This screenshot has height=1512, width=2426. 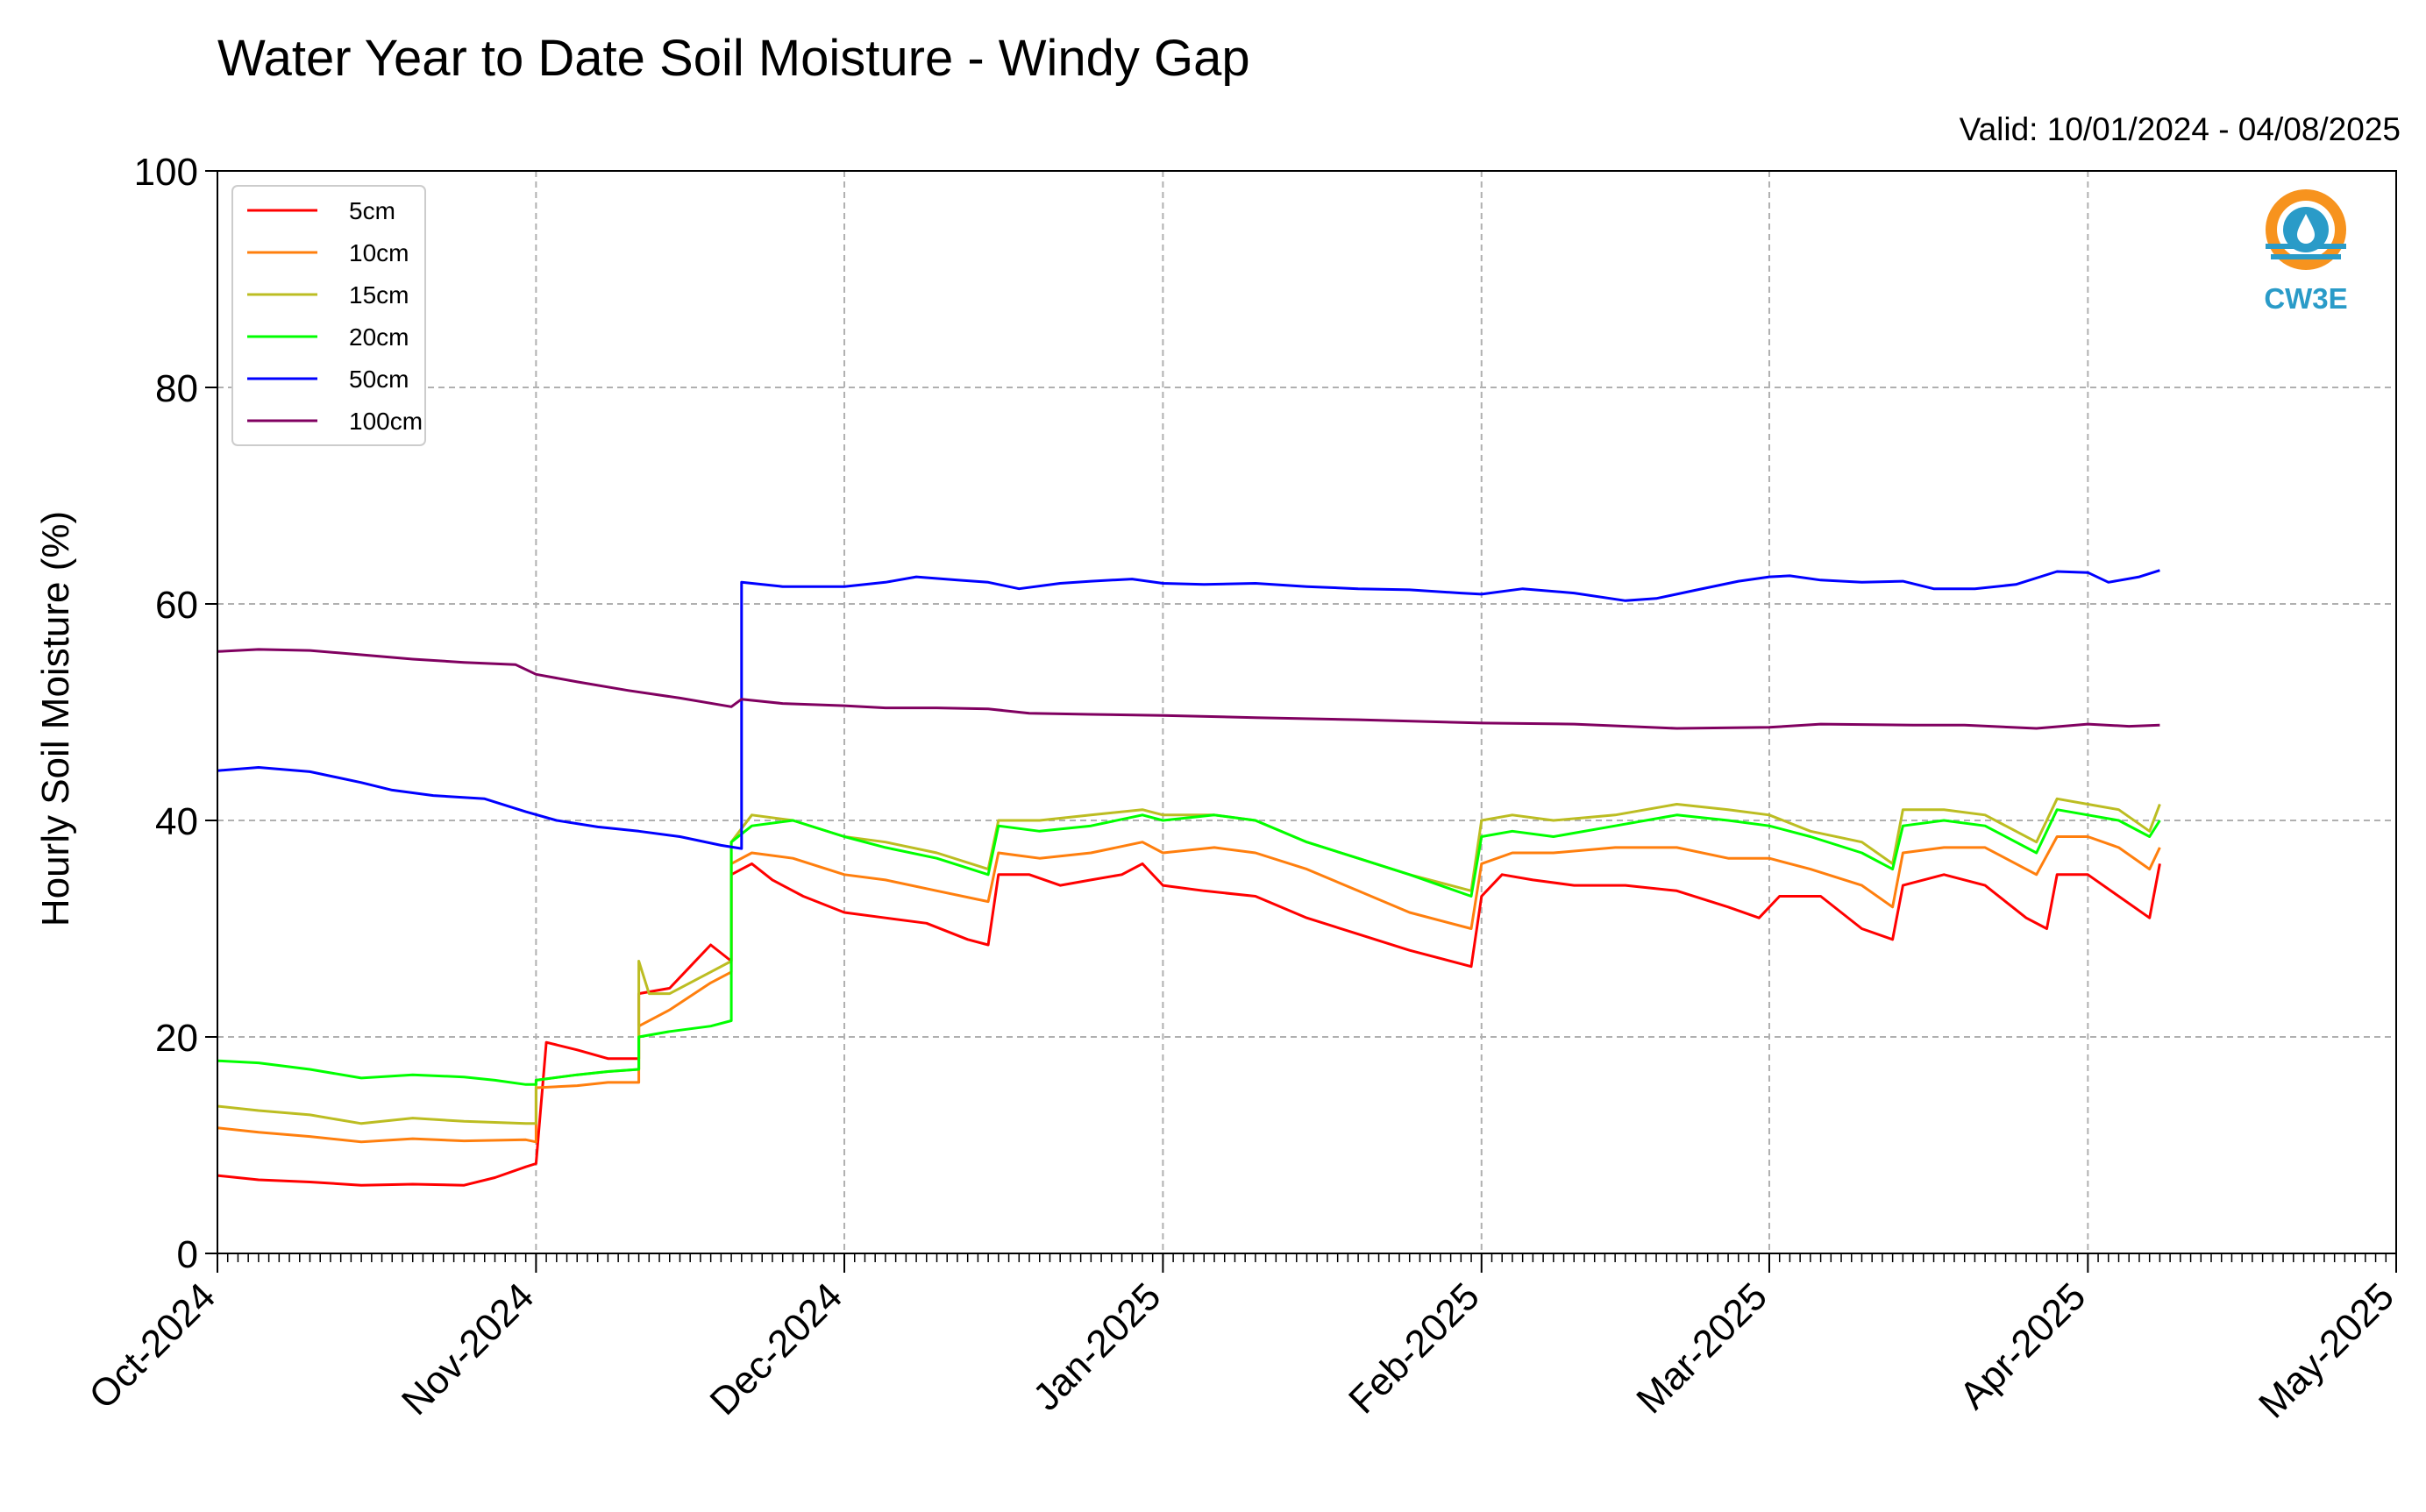 What do you see at coordinates (1188, 689) in the screenshot?
I see `series-line-100cm` at bounding box center [1188, 689].